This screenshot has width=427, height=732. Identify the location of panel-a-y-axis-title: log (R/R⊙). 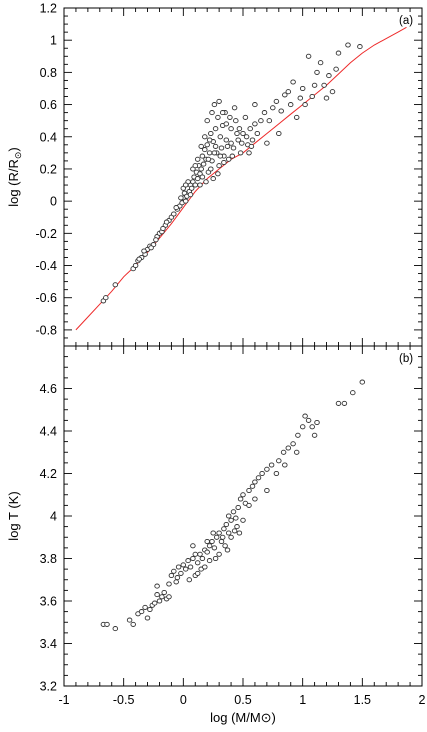
(14, 177).